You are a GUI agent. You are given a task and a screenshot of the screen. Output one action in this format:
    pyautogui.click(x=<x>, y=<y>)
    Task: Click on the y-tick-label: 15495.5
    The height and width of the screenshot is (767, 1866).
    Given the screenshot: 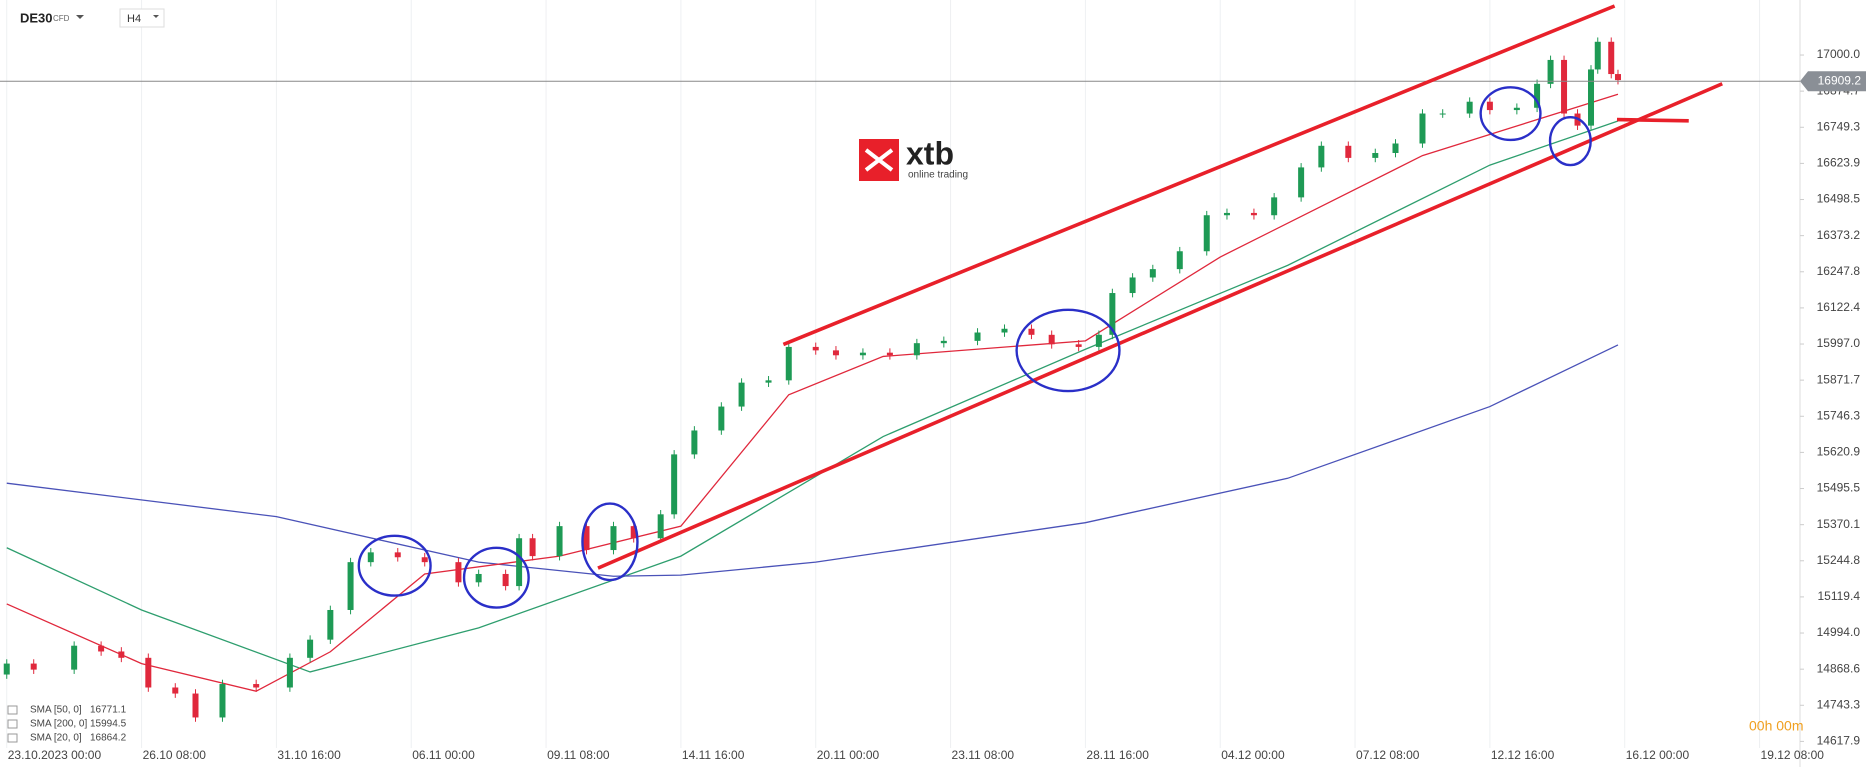 What is the action you would take?
    pyautogui.click(x=1839, y=488)
    